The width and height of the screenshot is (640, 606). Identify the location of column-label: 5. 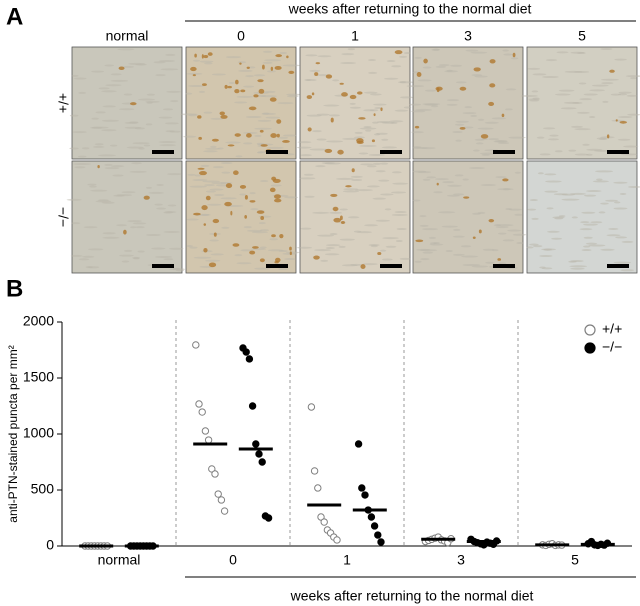
(582, 36).